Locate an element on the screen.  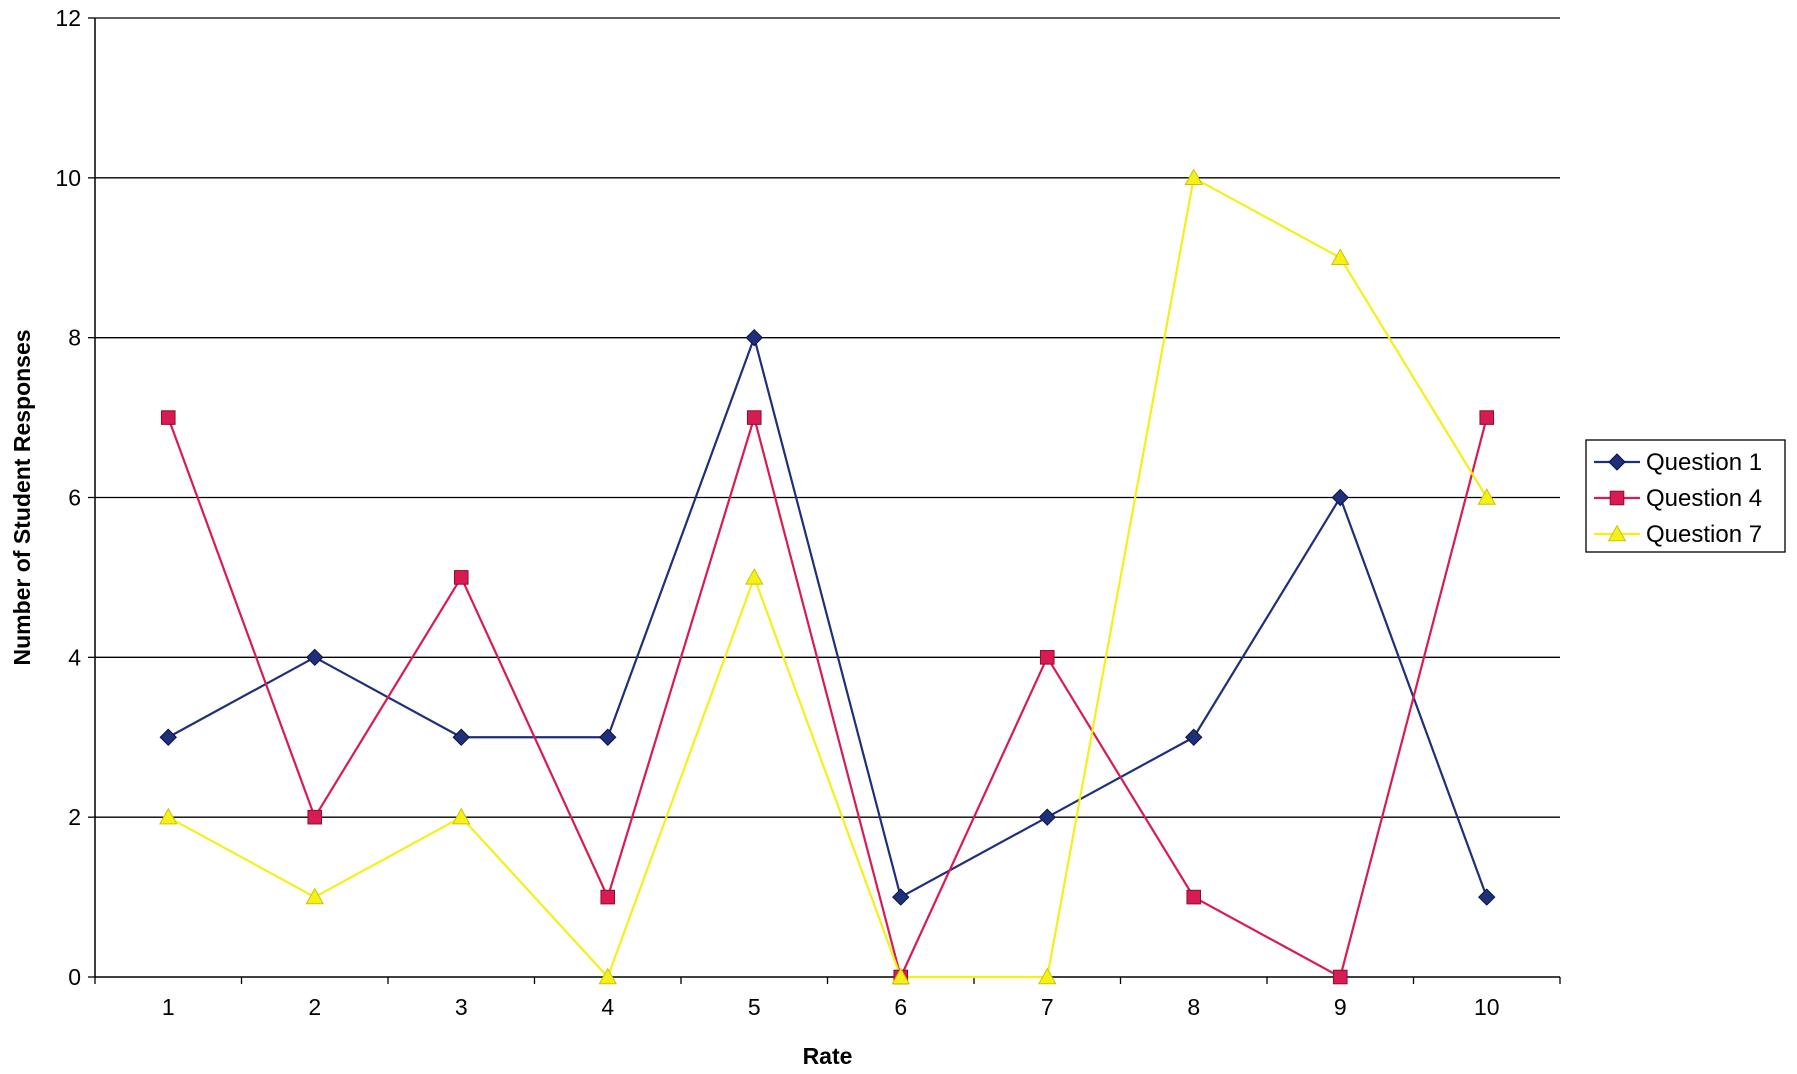
y-tick-label: 2 is located at coordinates (74, 817).